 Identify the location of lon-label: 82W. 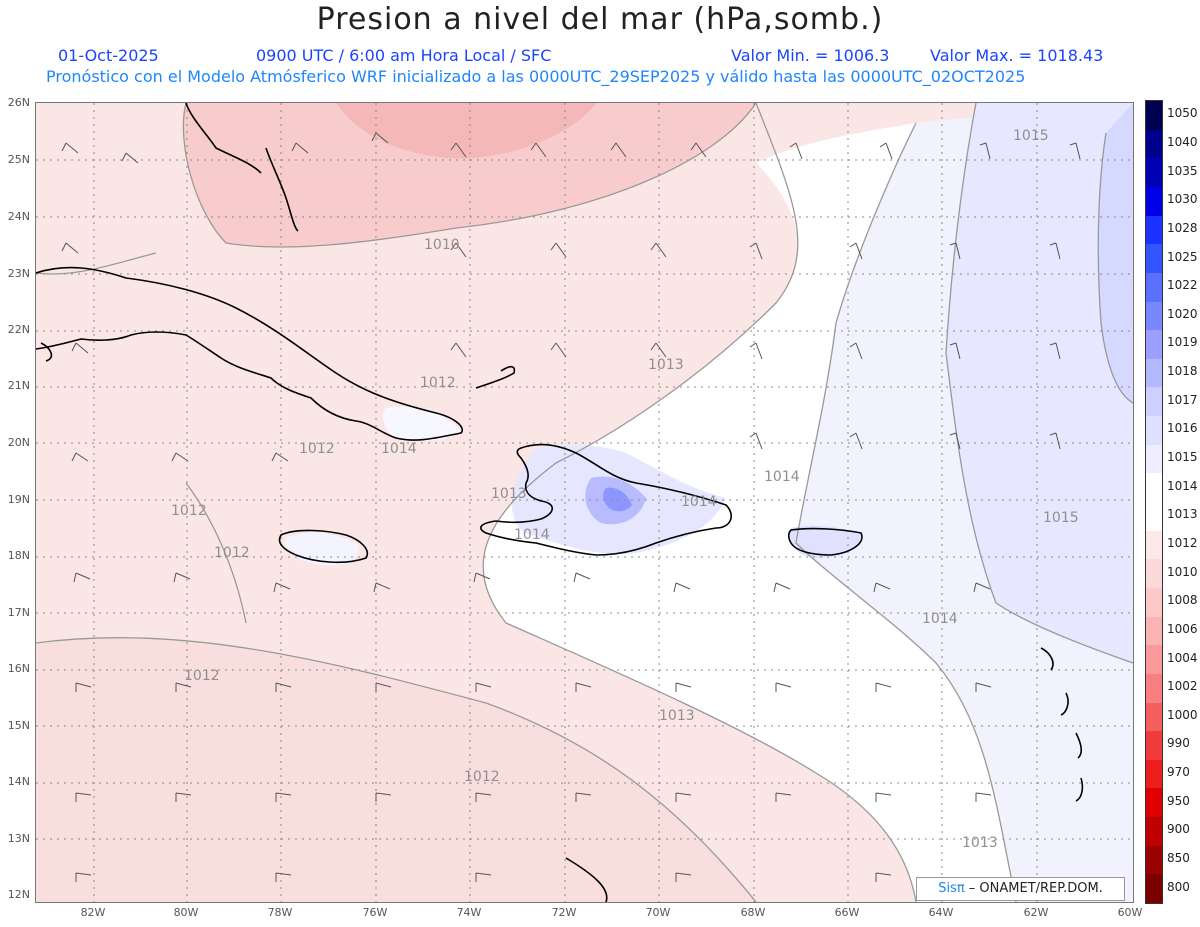
(93, 912).